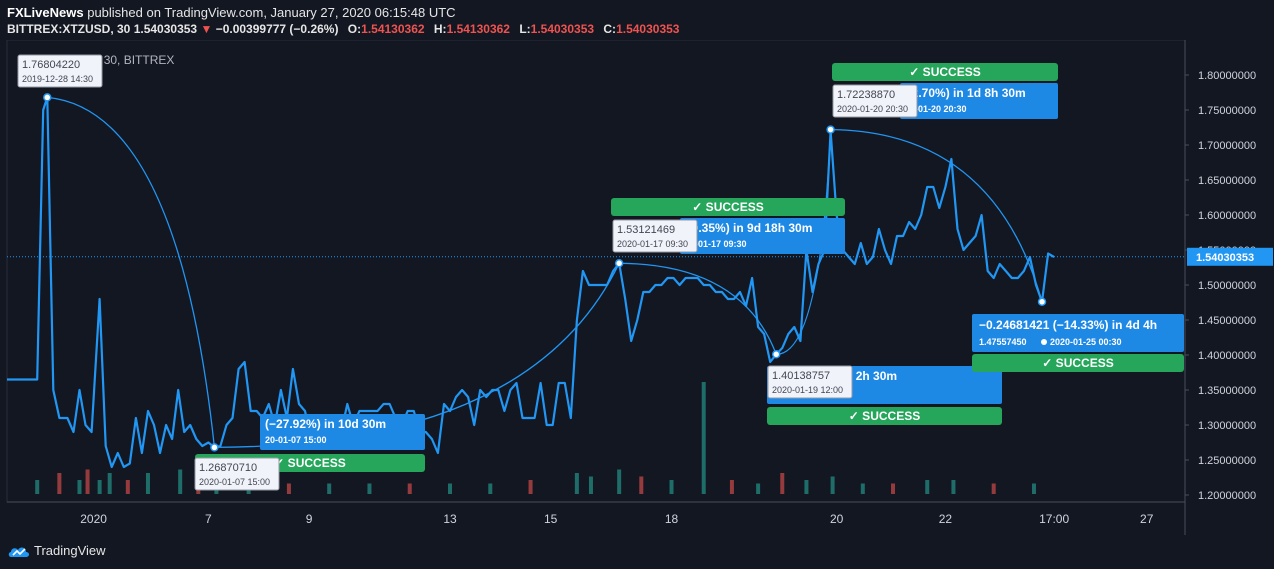 The height and width of the screenshot is (569, 1274). I want to click on y-tick-label: 1.20000000, so click(1227, 496).